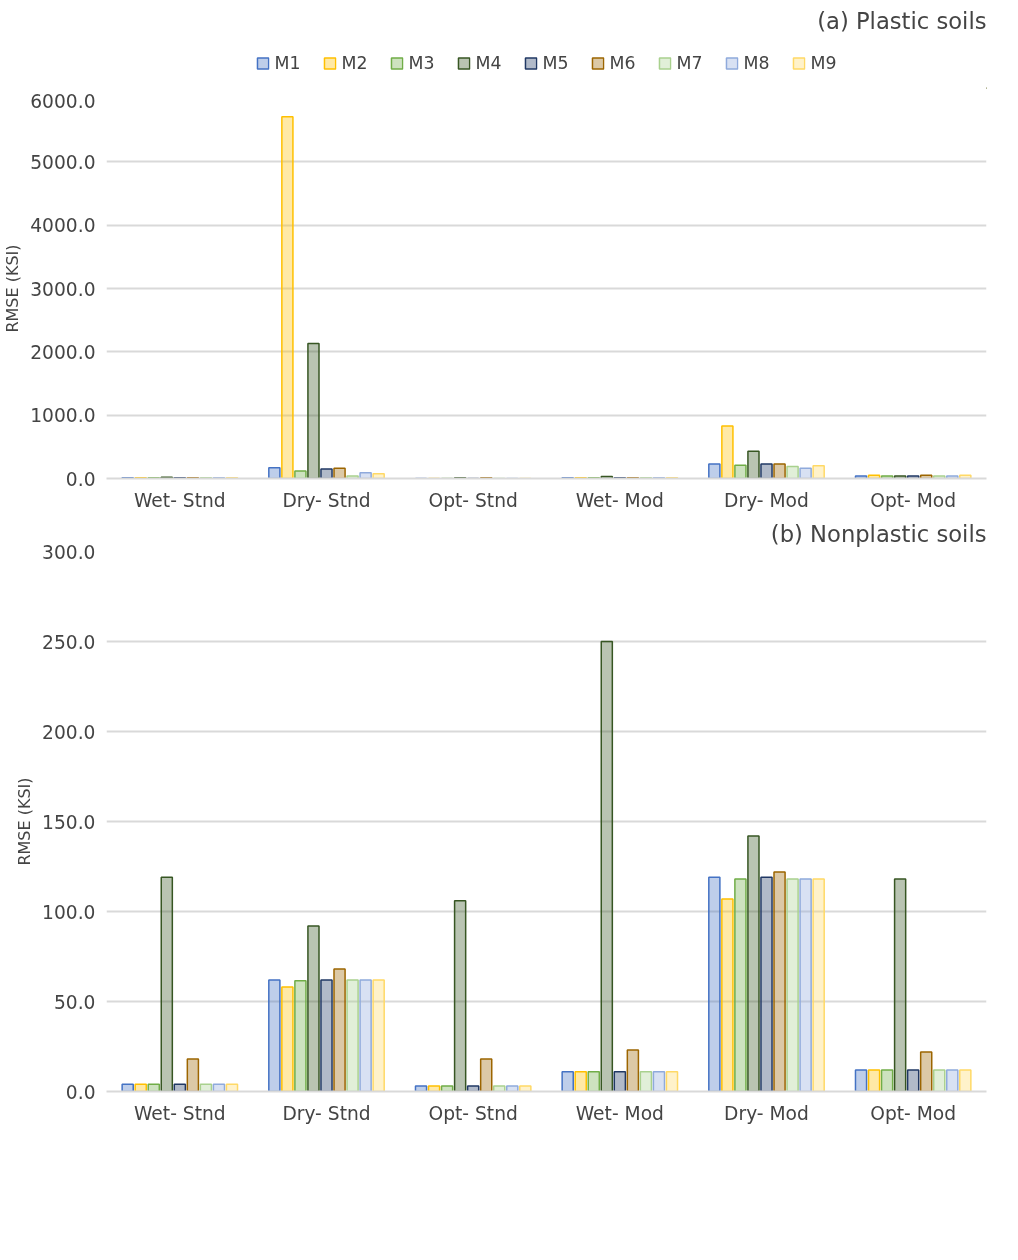 This screenshot has width=1018, height=1260. Describe the element at coordinates (63, 162) in the screenshot. I see `y-tick-label: 5000.0` at that location.